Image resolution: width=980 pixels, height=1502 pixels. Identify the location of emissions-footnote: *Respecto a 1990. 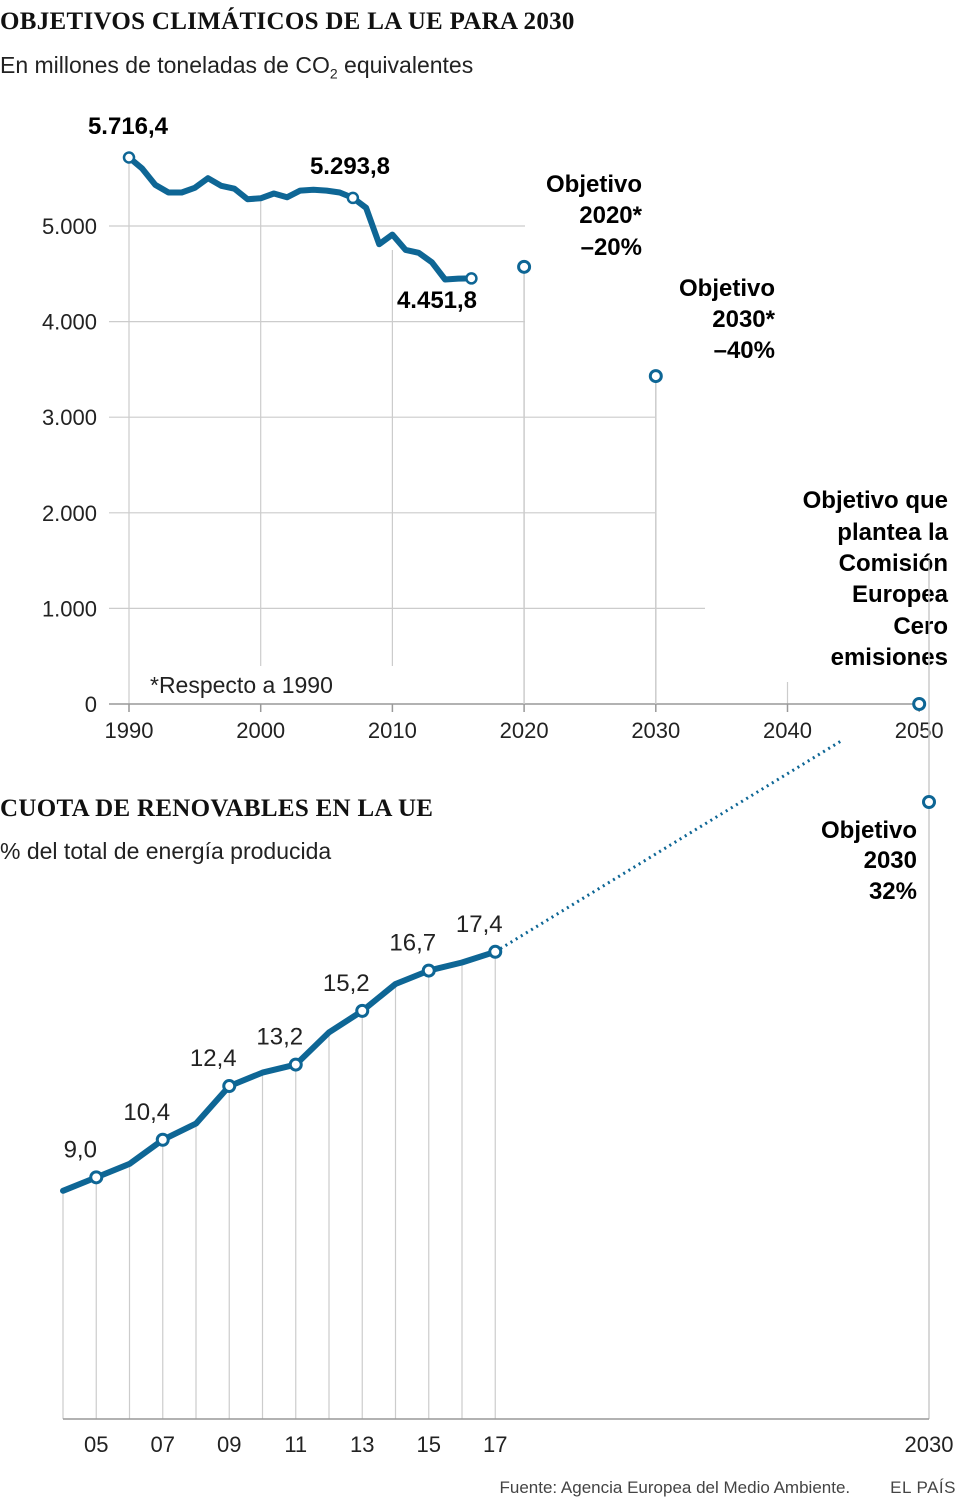
(241, 685).